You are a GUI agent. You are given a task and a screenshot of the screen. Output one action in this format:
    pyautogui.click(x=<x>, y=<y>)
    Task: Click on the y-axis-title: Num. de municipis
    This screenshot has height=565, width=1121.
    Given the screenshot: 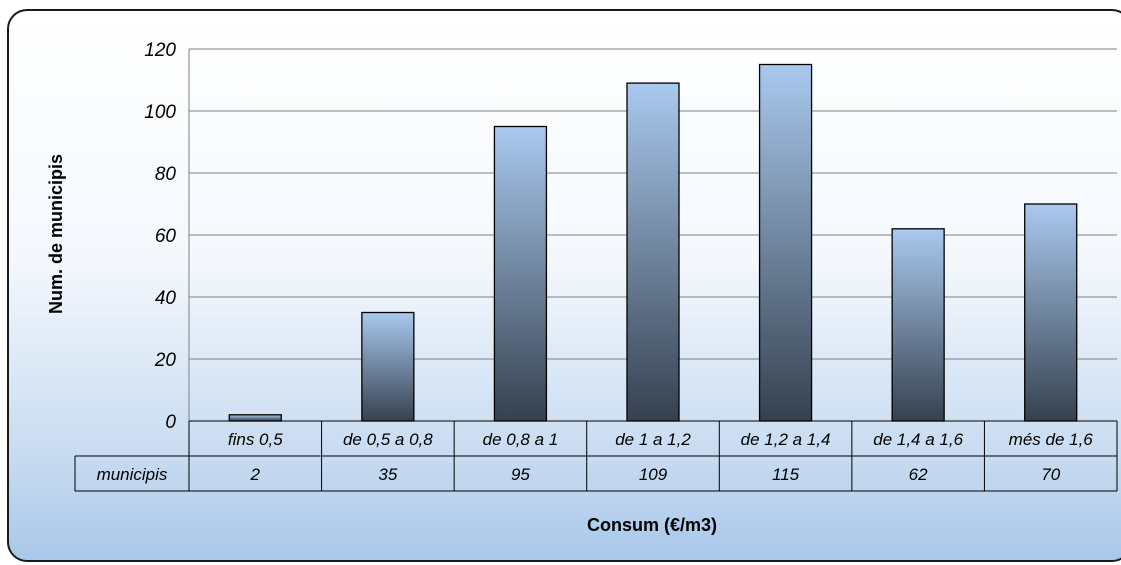 What is the action you would take?
    pyautogui.click(x=56, y=234)
    